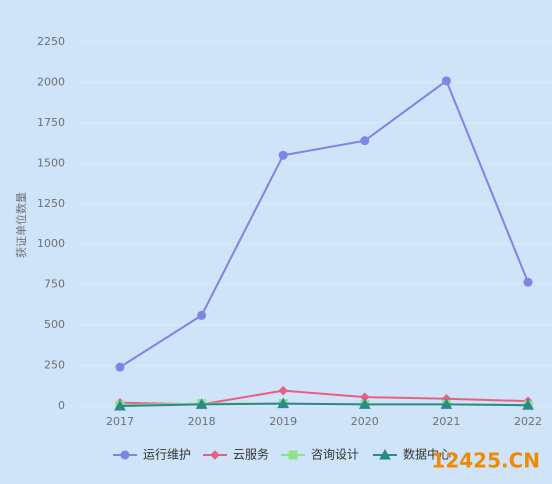 The image size is (552, 484). Describe the element at coordinates (446, 421) in the screenshot. I see `x-tick-label: 2021` at that location.